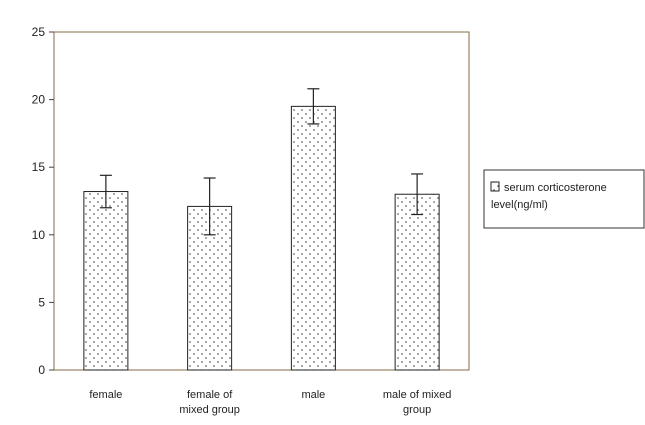 This screenshot has width=645, height=425. I want to click on y-axis: 0 5 10 15 20 25, so click(43, 201).